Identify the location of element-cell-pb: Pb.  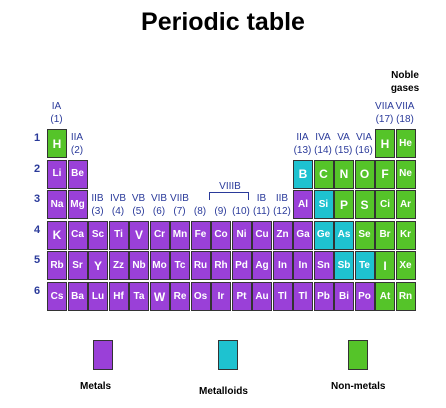
(323, 296).